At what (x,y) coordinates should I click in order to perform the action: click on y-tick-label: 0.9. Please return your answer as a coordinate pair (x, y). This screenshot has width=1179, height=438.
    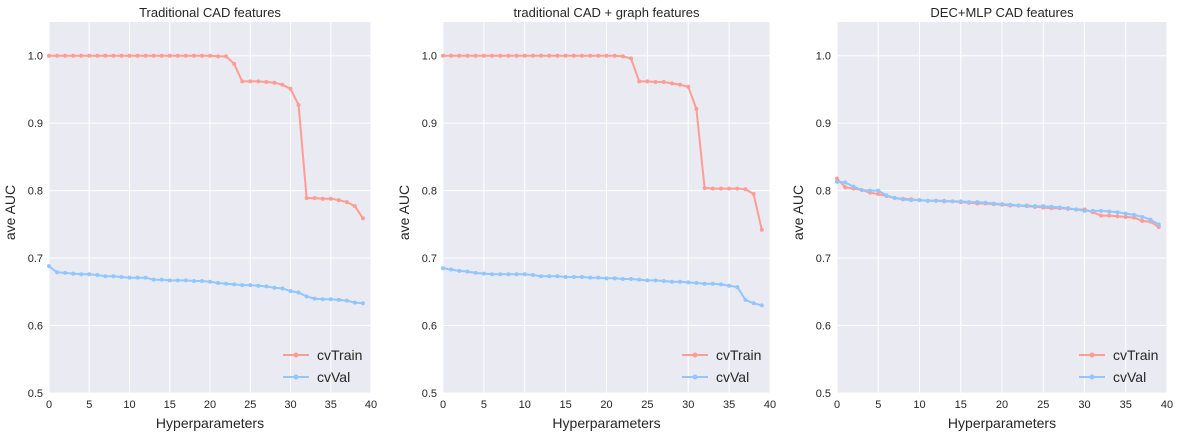
    Looking at the image, I should click on (429, 124).